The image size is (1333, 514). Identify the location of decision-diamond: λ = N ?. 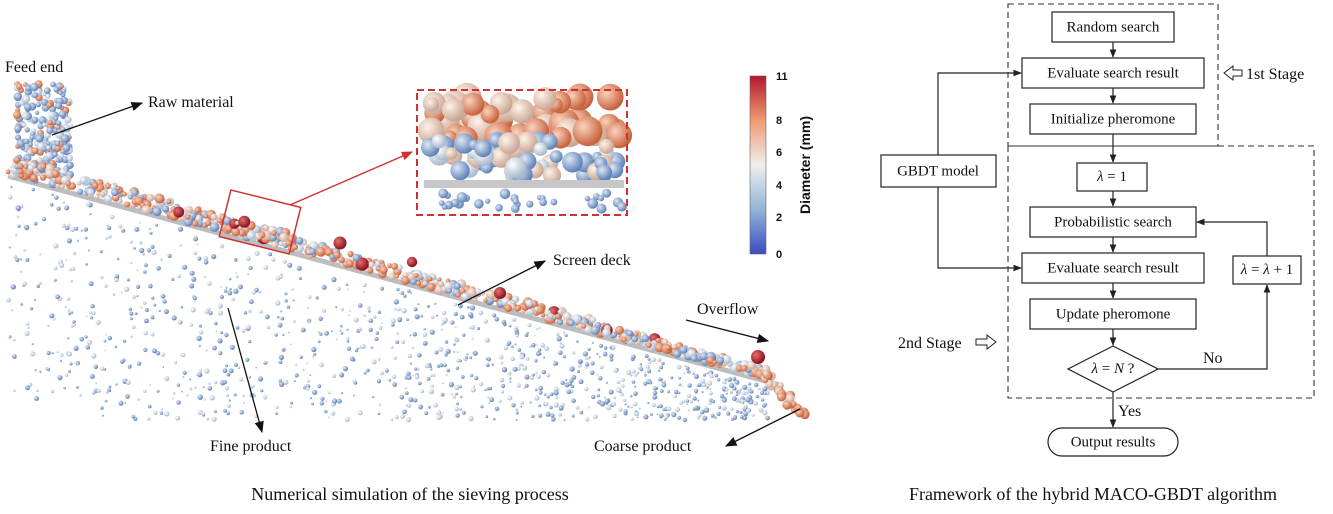
(1113, 369).